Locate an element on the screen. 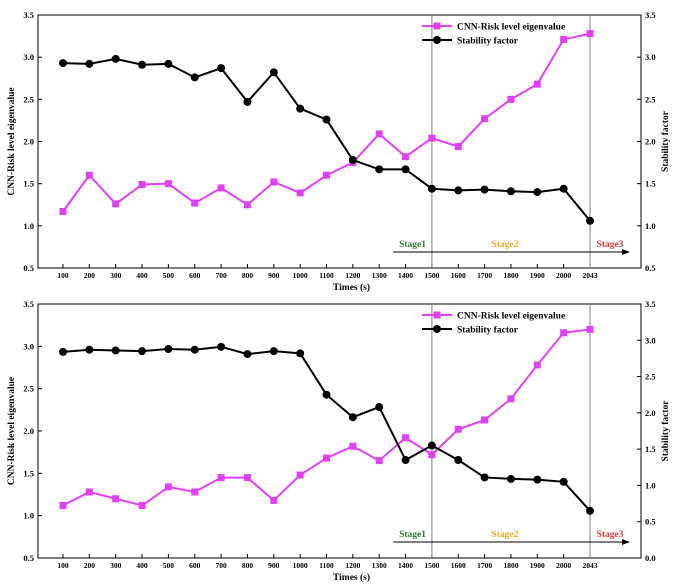  right-axis-tick-label: 3.0 is located at coordinates (650, 340).